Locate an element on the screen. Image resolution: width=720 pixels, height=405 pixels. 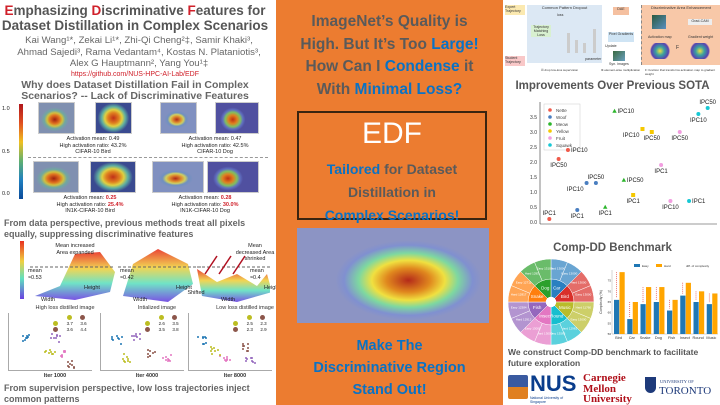
subset-label: Hard 13000 is located at coordinates (579, 283).